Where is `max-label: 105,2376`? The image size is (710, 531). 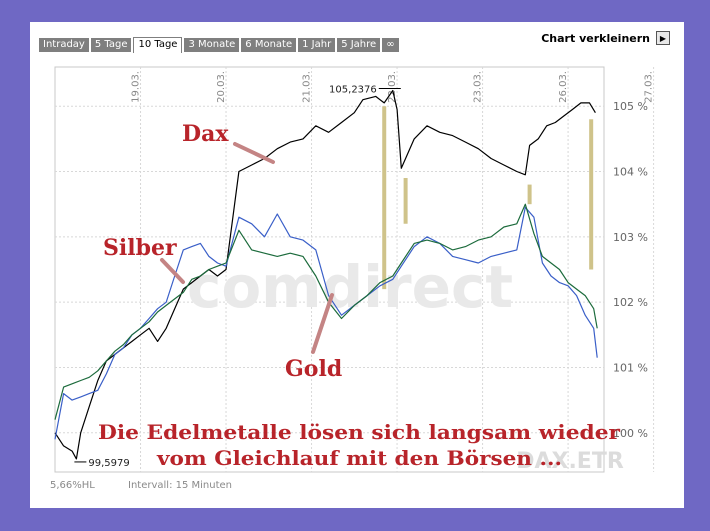
max-label: 105,2376 is located at coordinates (353, 90).